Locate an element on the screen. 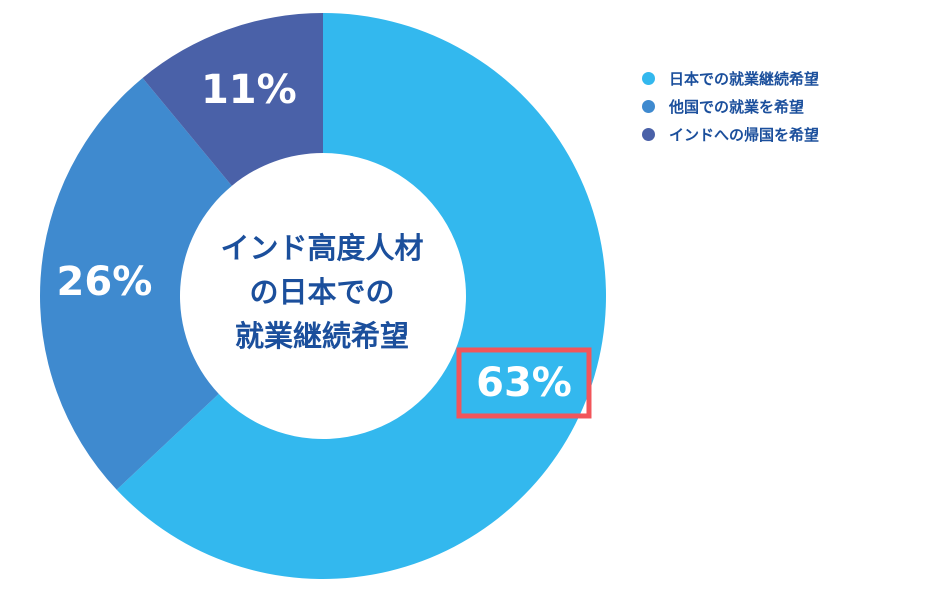 The height and width of the screenshot is (594, 925). legend-item-return-india: インドへの帰国を希望 is located at coordinates (730, 134).